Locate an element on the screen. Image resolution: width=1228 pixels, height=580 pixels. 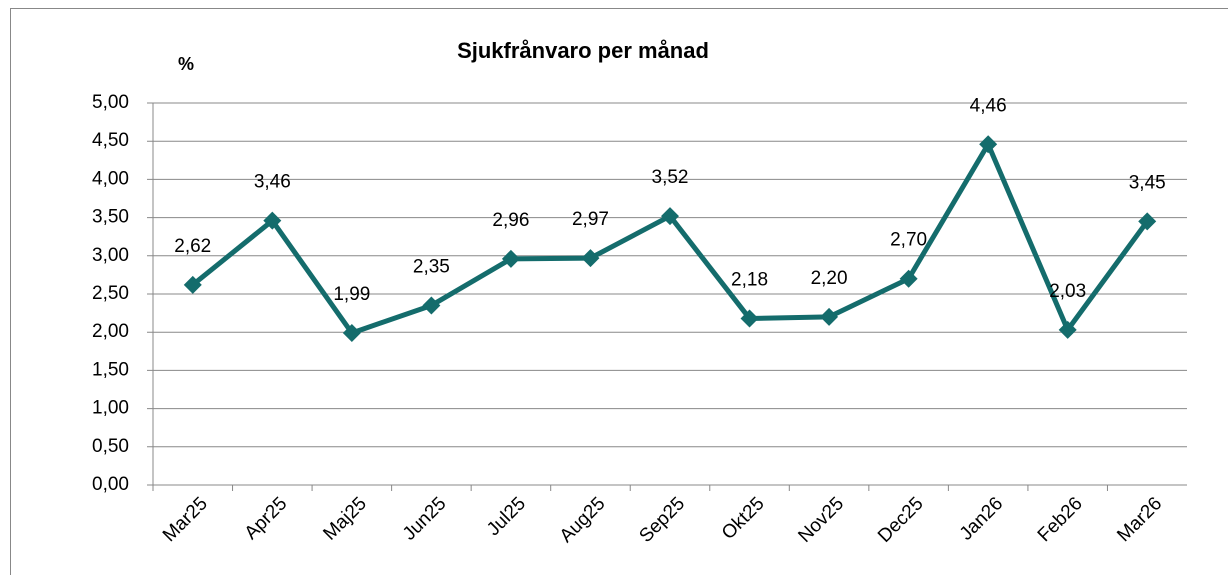
y-tick-label: 2,00 is located at coordinates (110, 331).